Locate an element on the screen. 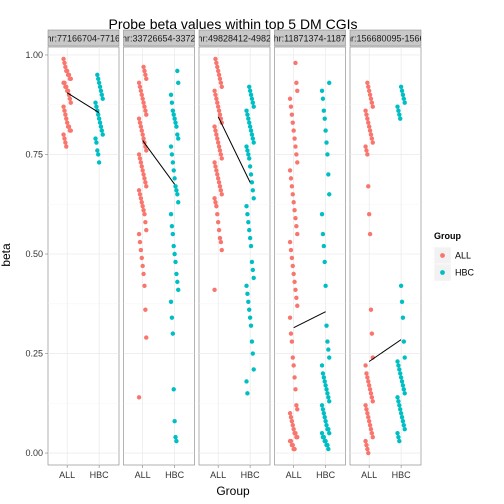  legend-label: HBC is located at coordinates (465, 273).